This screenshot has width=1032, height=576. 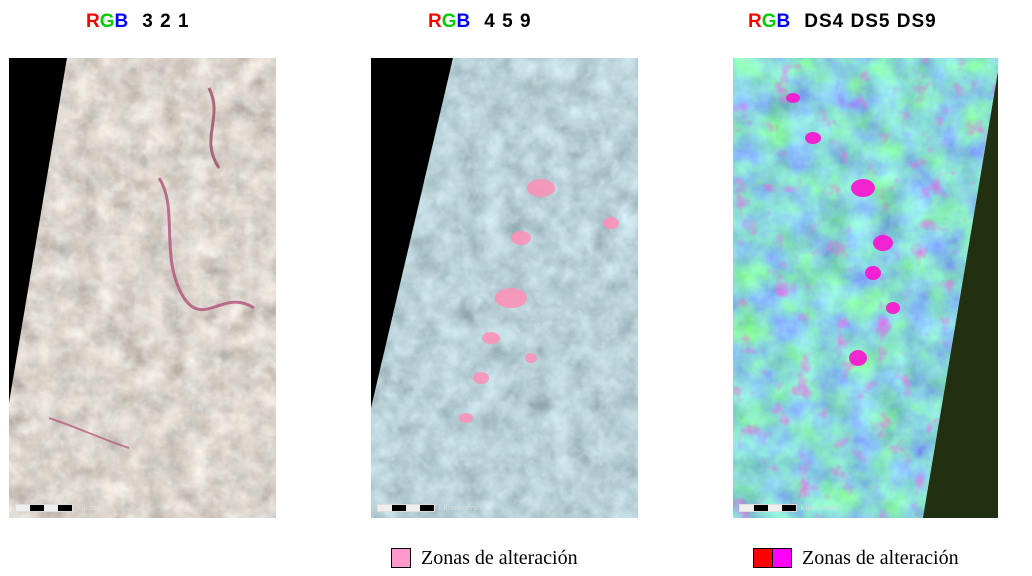 I want to click on legend-alteration-red-magenta: Zonas de alteración, so click(x=856, y=558).